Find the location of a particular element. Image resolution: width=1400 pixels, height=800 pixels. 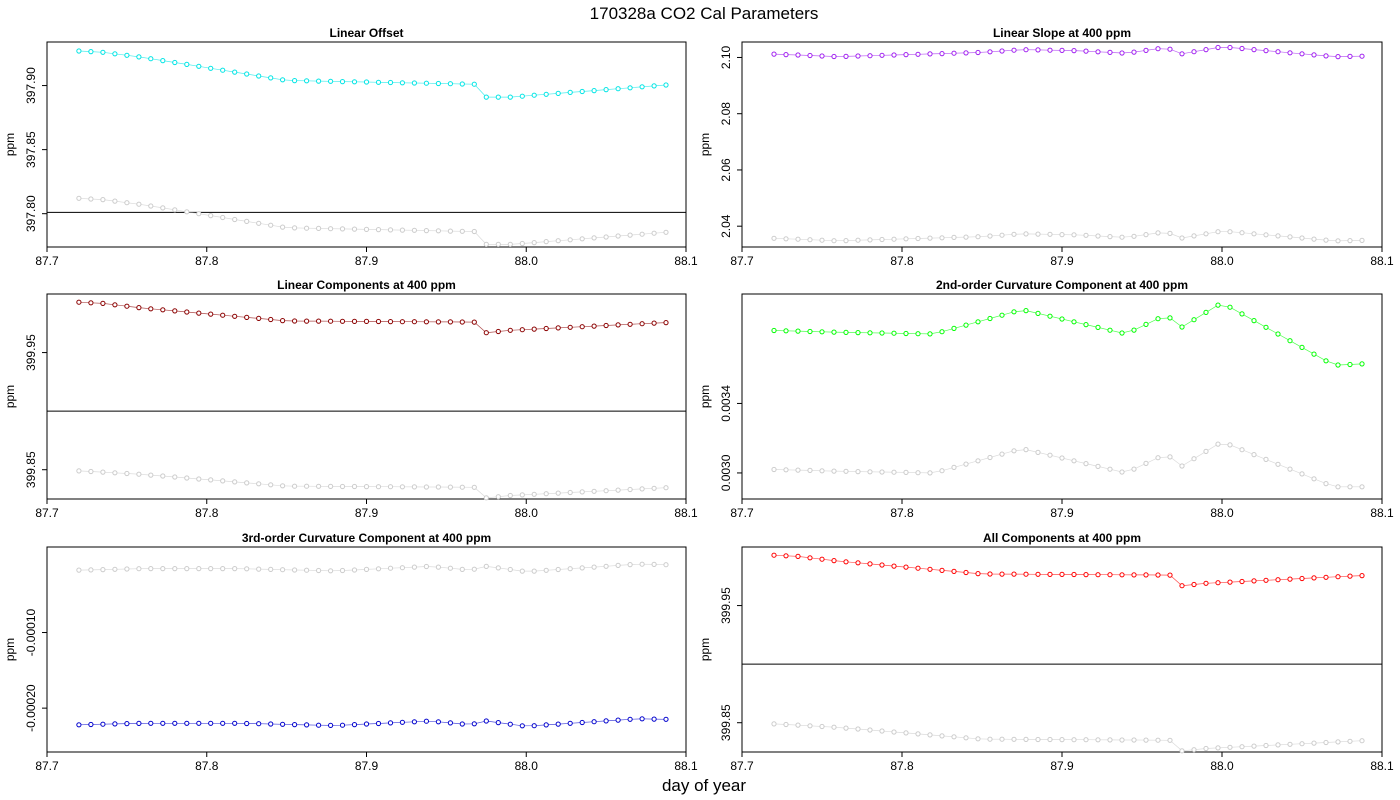

x-tick-label: 87.8 is located at coordinates (902, 261).